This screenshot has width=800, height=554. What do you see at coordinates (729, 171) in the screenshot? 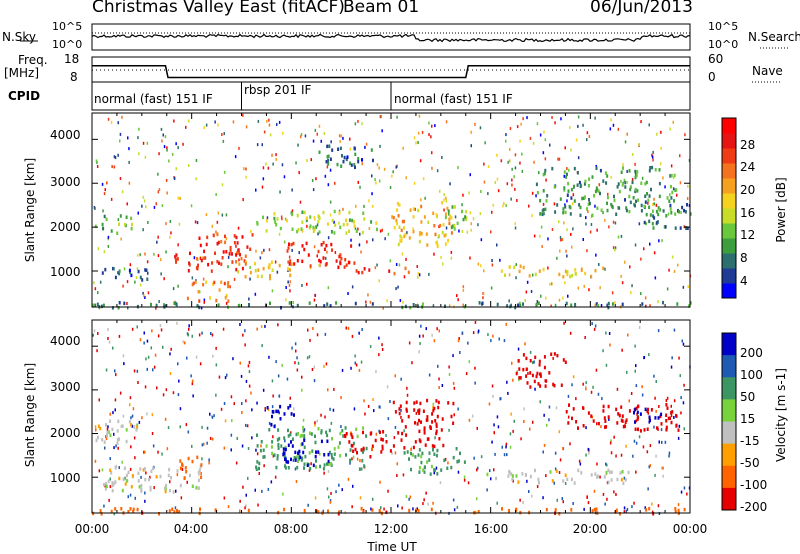
I see `power-colorbar-cell` at bounding box center [729, 171].